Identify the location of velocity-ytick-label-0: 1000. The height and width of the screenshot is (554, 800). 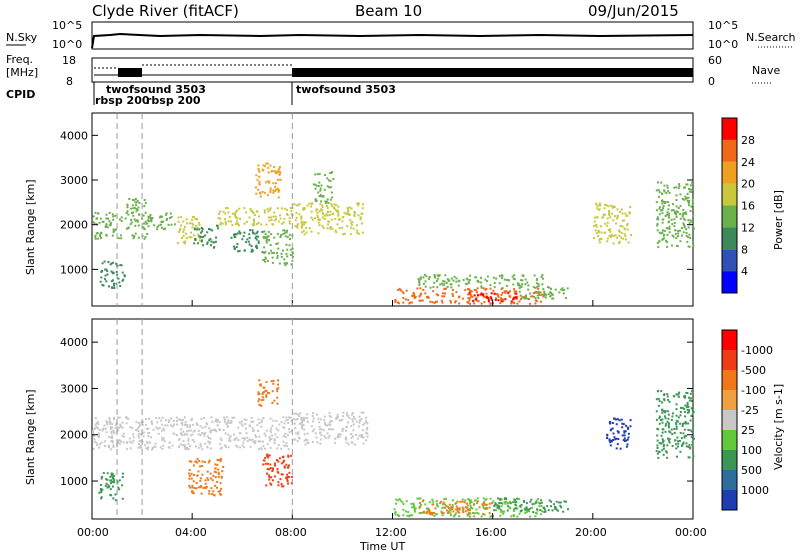
(74, 481).